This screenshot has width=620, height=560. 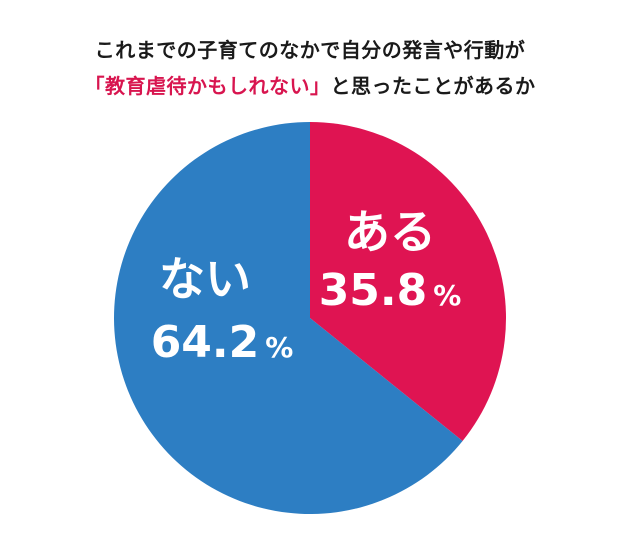 What do you see at coordinates (207, 86) in the screenshot?
I see `title-emphasis: 「教育虐待かもしれない」` at bounding box center [207, 86].